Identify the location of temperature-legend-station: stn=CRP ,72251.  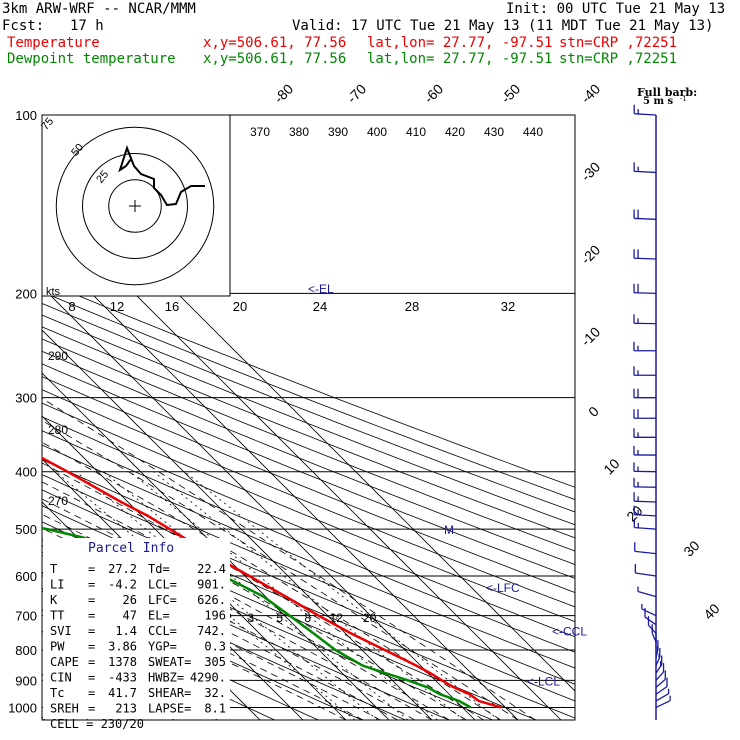
(618, 43).